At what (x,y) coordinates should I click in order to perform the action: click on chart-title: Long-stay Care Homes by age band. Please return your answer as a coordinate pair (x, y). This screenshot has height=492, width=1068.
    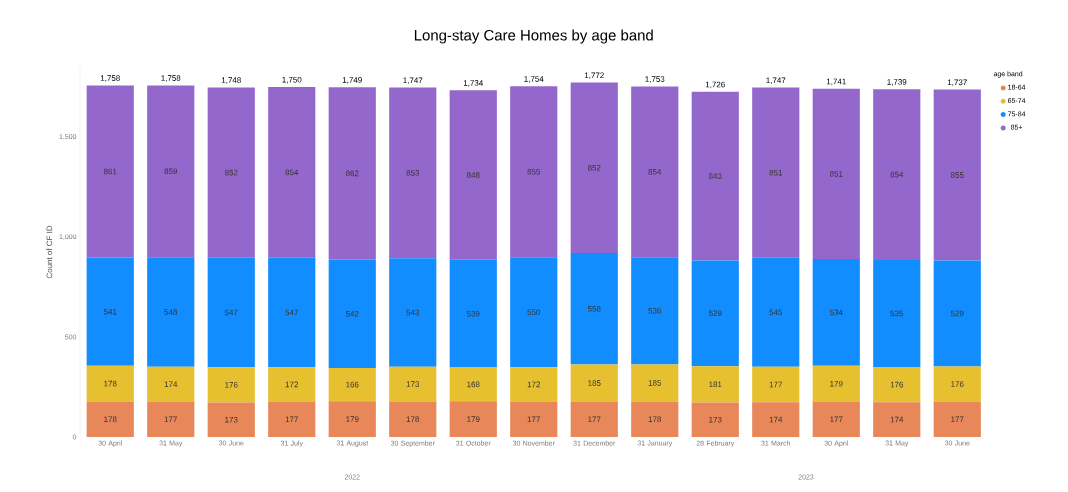
    Looking at the image, I should click on (533, 36).